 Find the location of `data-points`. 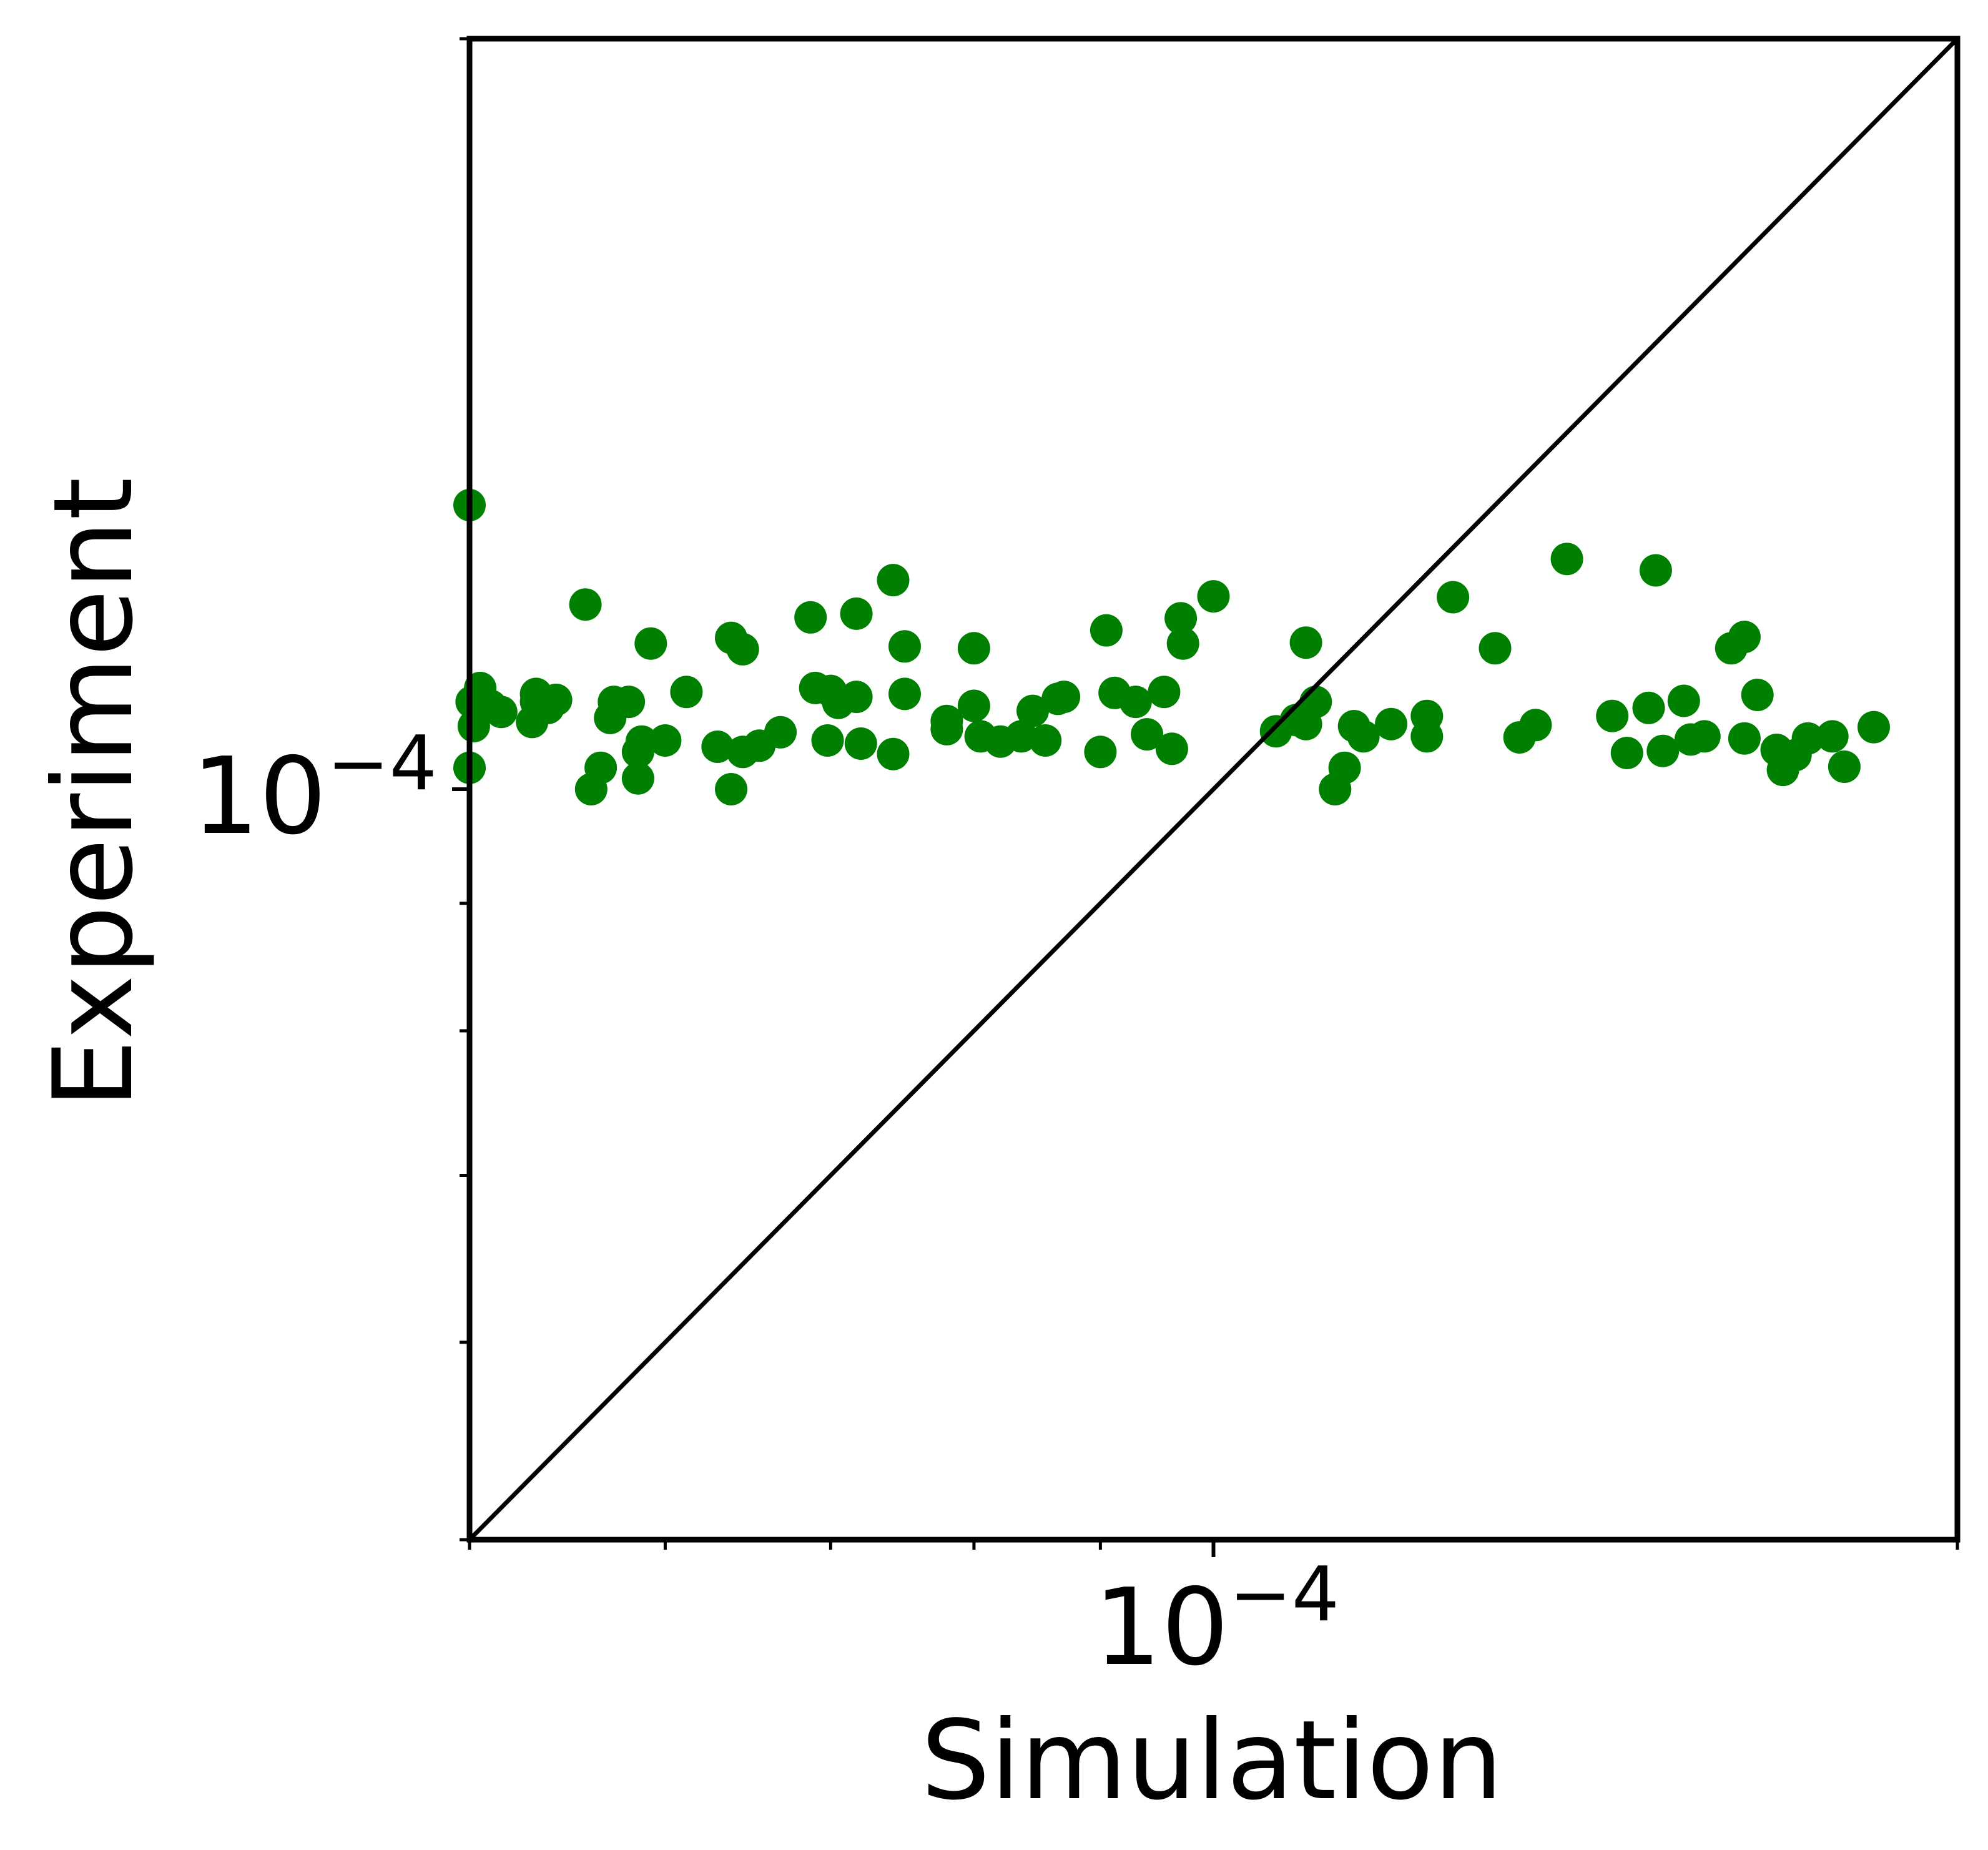

data-points is located at coordinates (1172, 647).